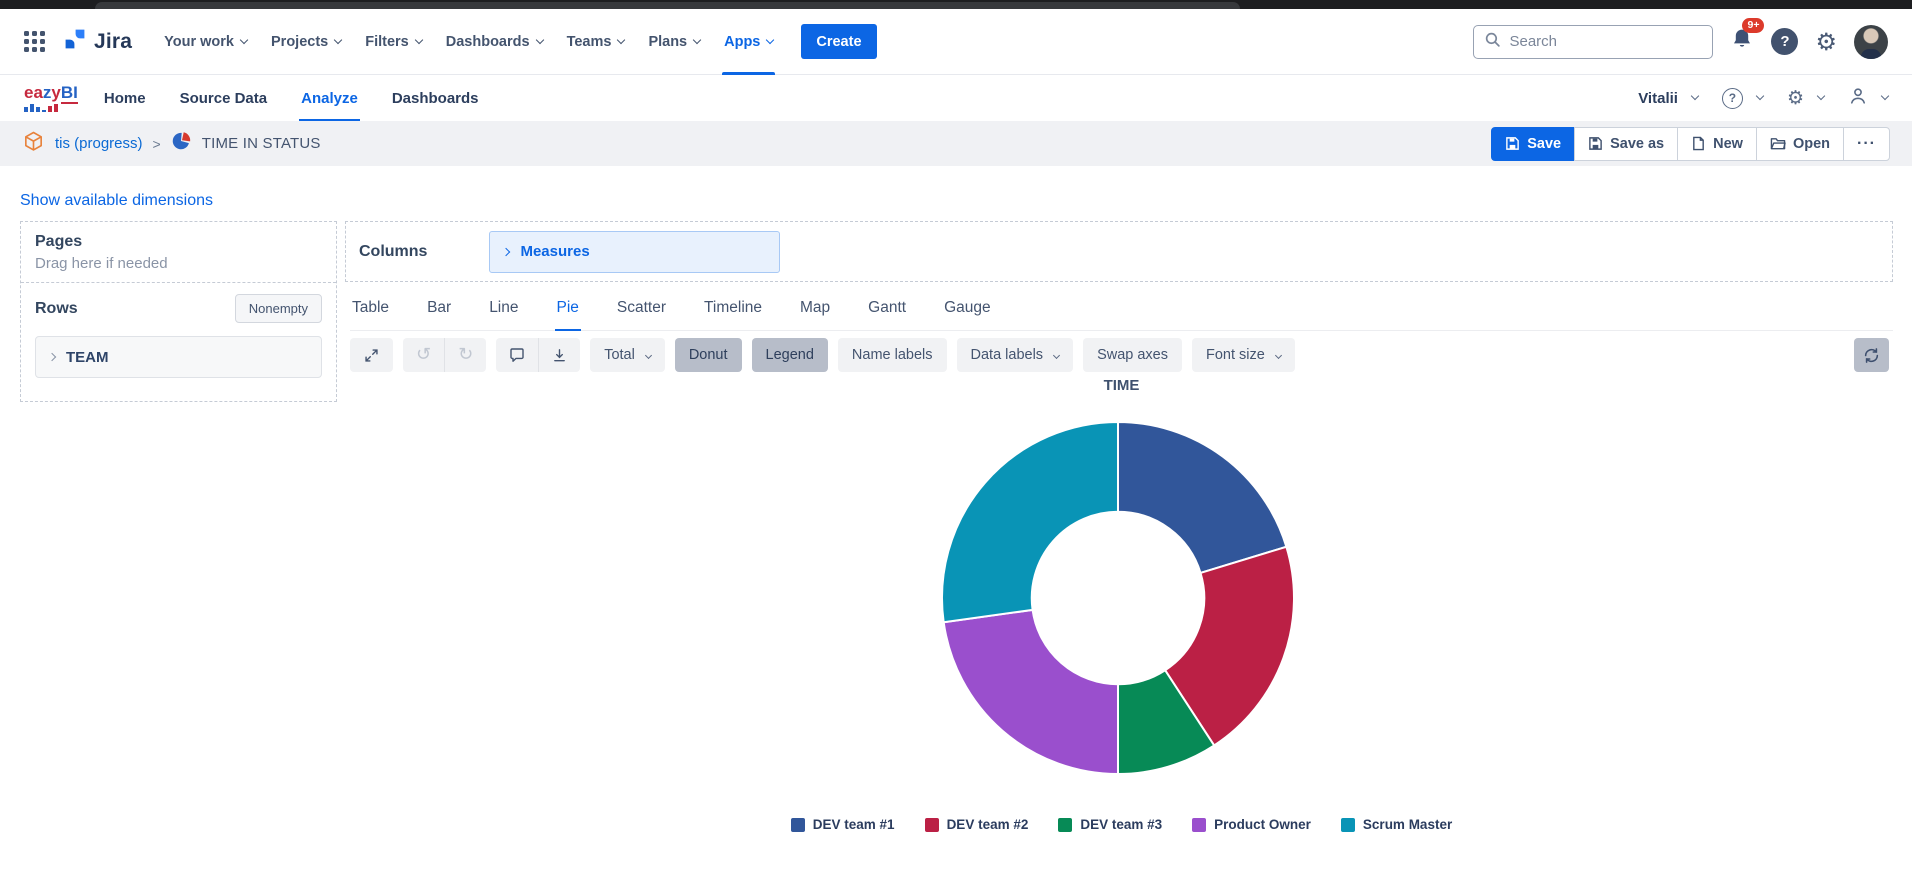 This screenshot has width=1912, height=888. I want to click on tab-scatter: Scatter, so click(641, 307).